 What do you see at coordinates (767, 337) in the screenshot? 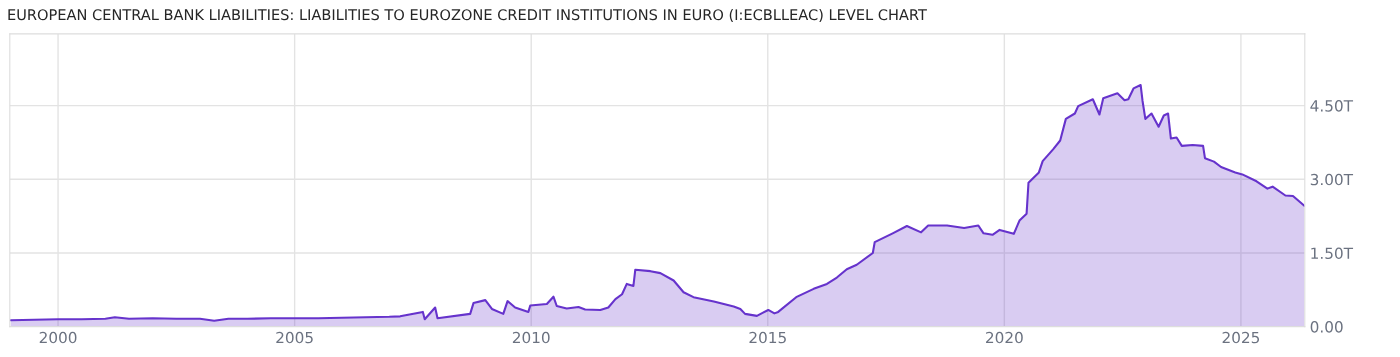
I see `x-tick-label: 2015` at bounding box center [767, 337].